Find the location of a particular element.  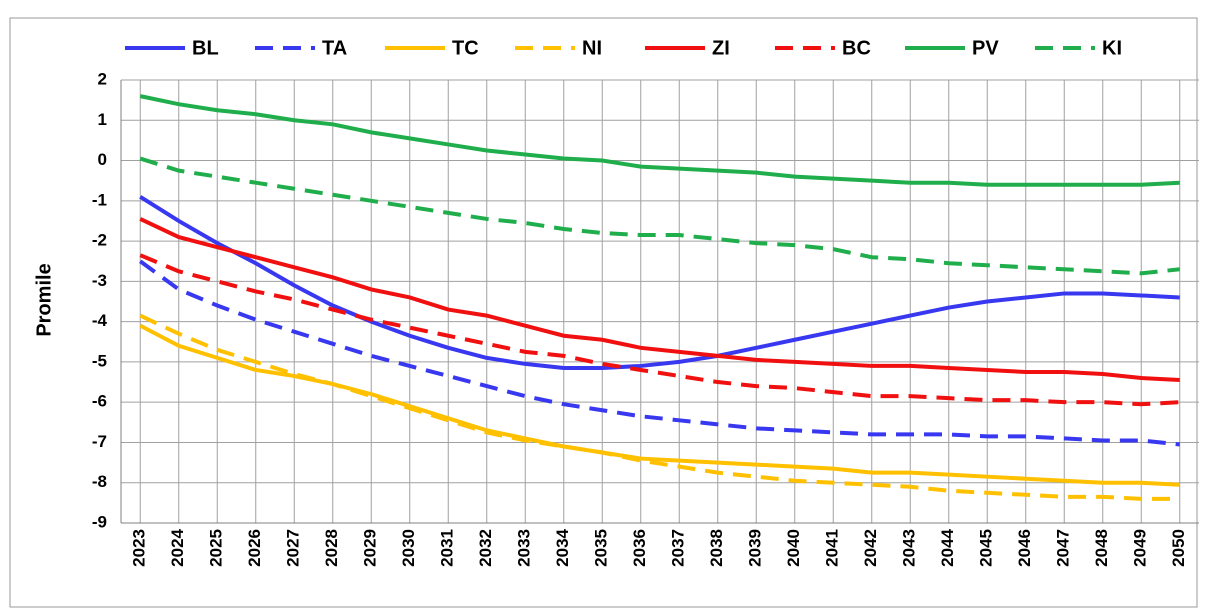

y-tick-label: -2 is located at coordinates (99, 240).